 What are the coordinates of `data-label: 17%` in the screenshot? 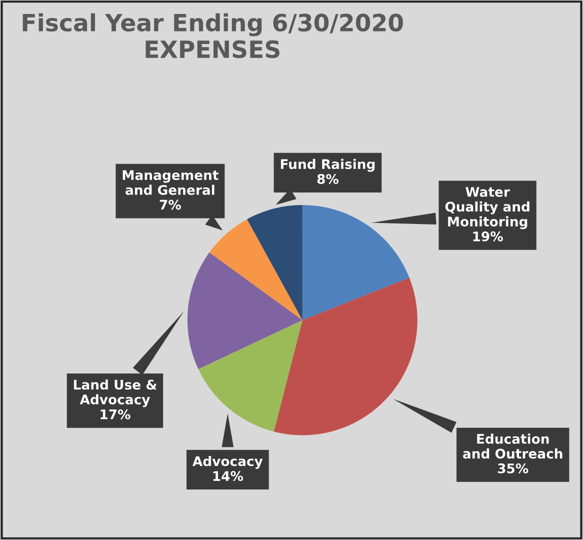 It's located at (115, 414).